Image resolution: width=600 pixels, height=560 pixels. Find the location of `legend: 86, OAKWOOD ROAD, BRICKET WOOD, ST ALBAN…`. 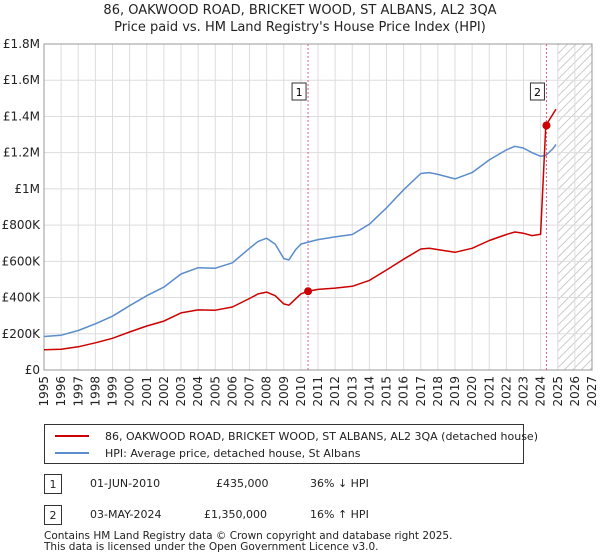

legend: 86, OAKWOOD ROAD, BRICKET WOOD, ST ALBAN… is located at coordinates (291, 444).